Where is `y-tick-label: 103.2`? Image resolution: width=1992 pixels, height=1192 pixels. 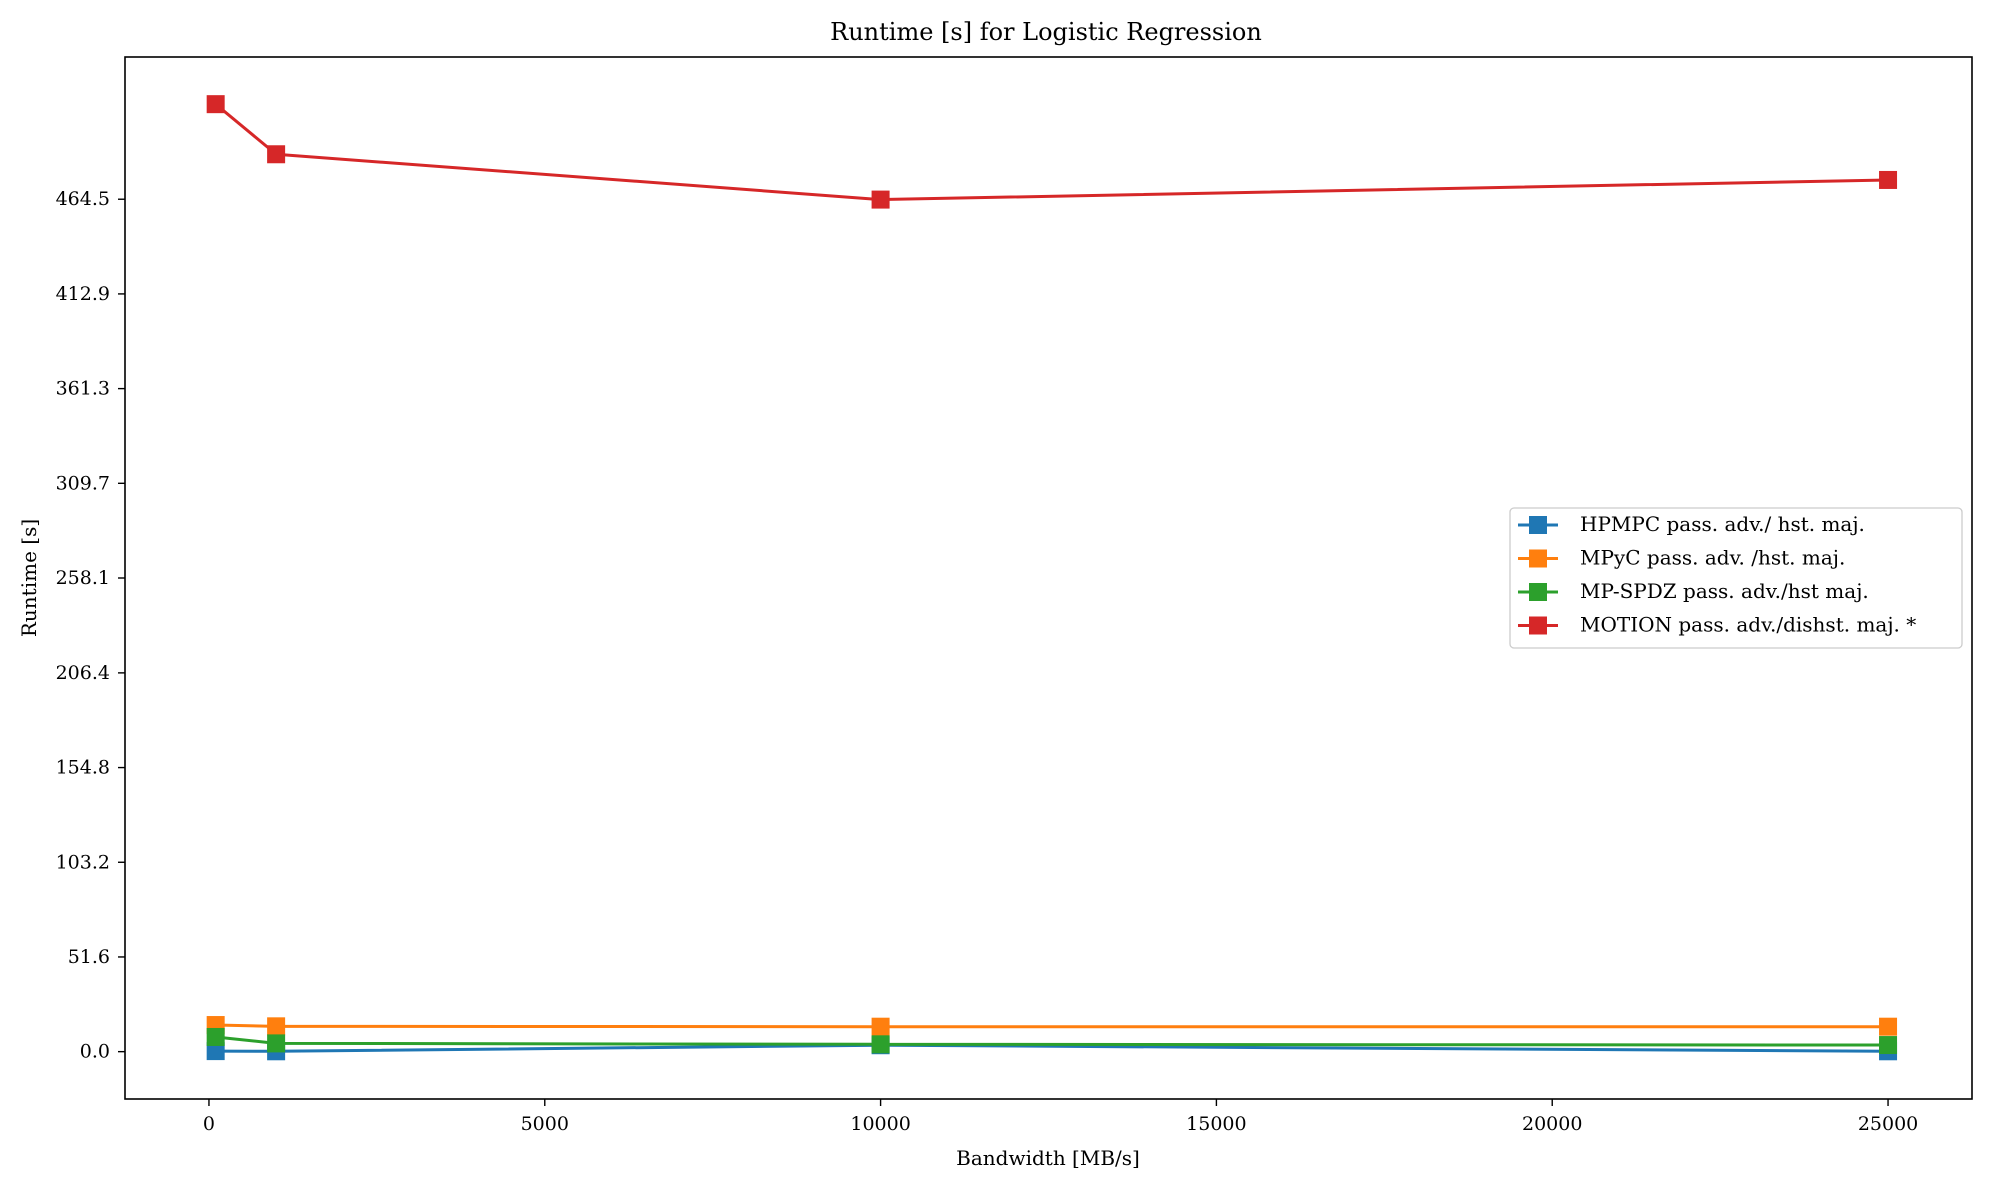
y-tick-label: 103.2 is located at coordinates (83, 862).